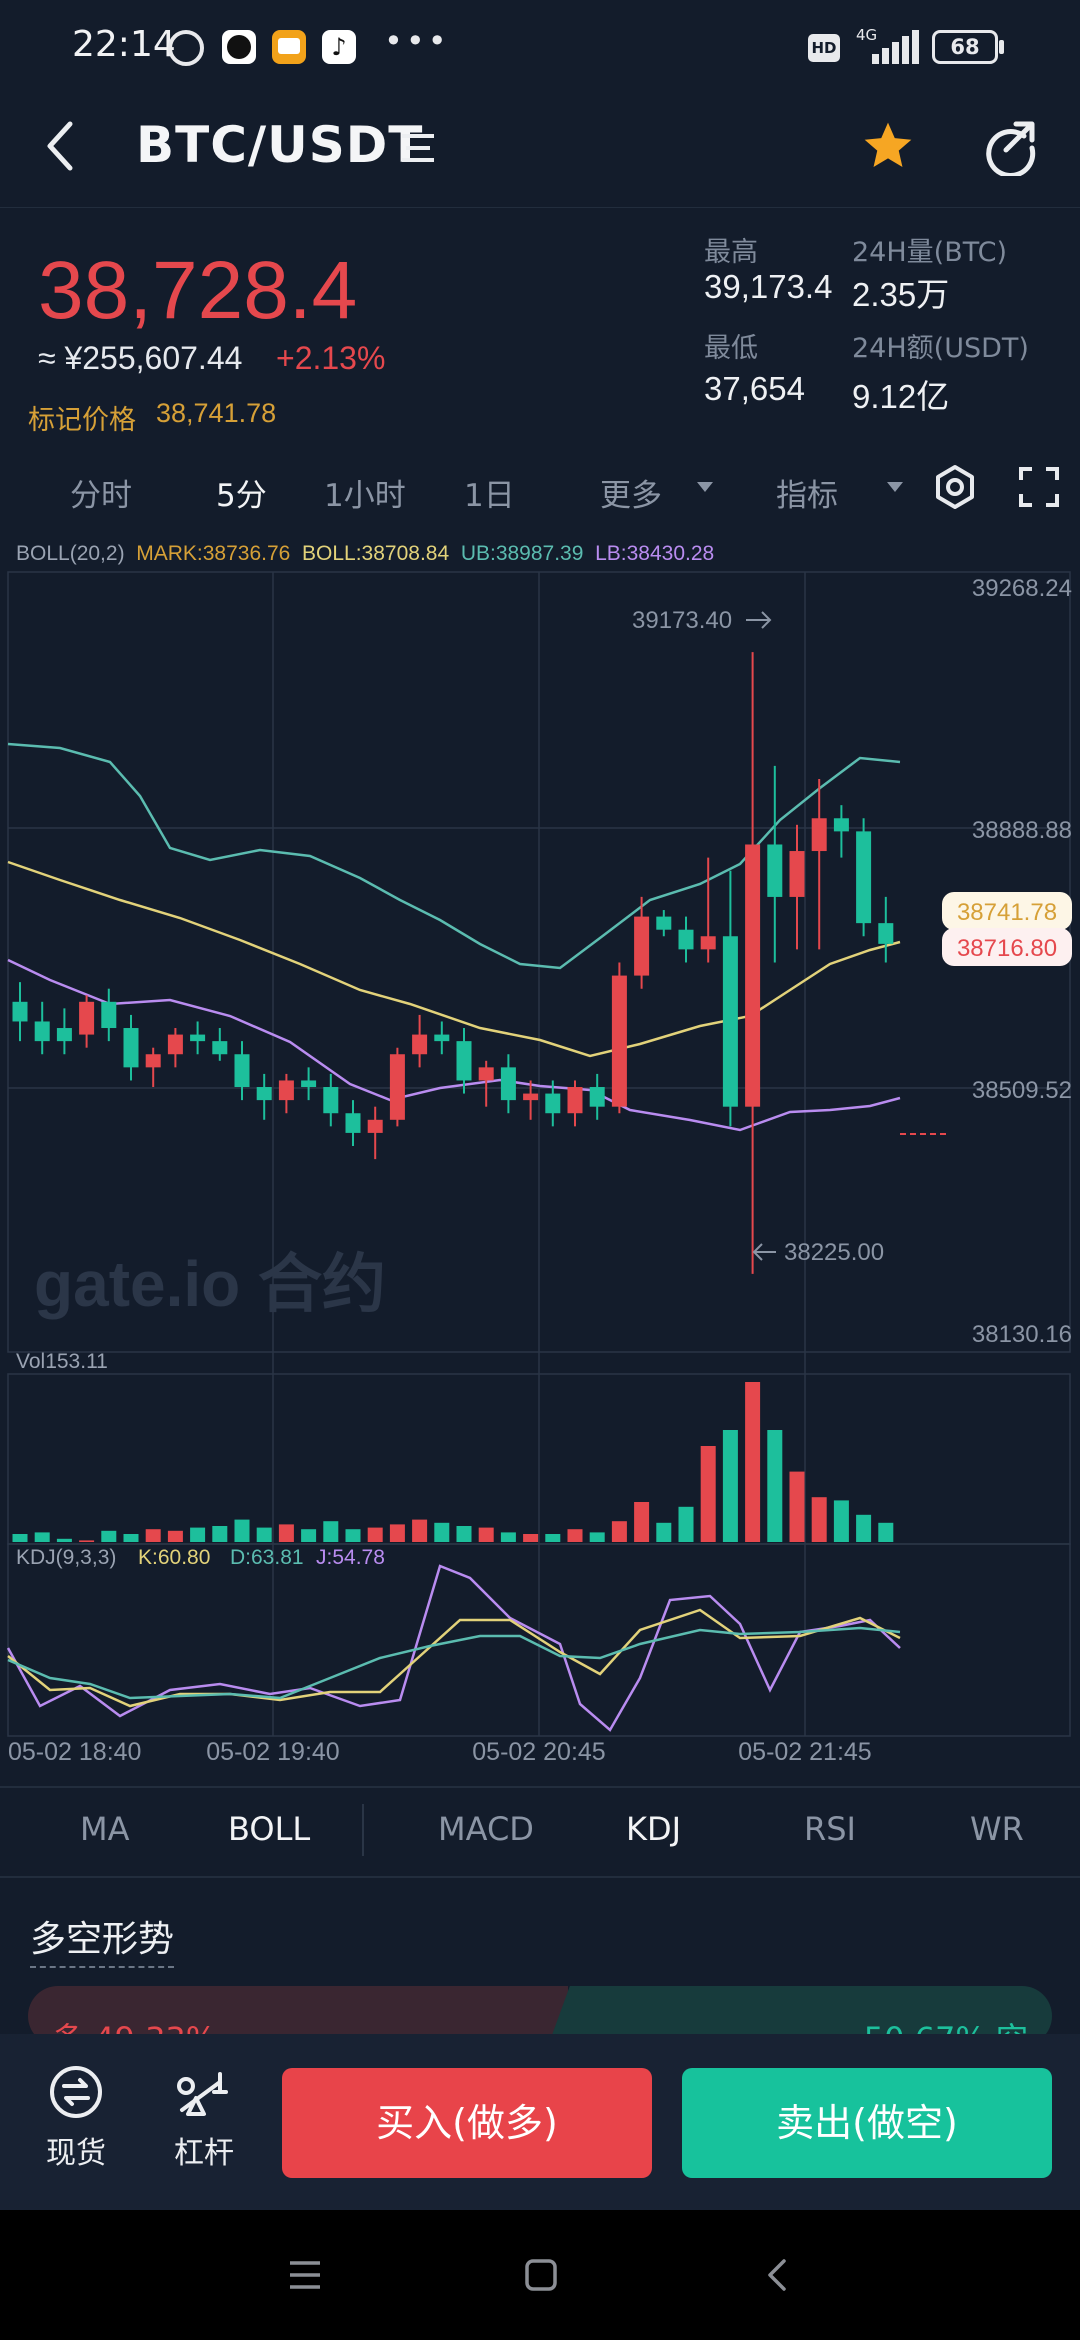 The image size is (1080, 2340). Describe the element at coordinates (269, 1829) in the screenshot. I see `tab-boll: BOLL` at that location.